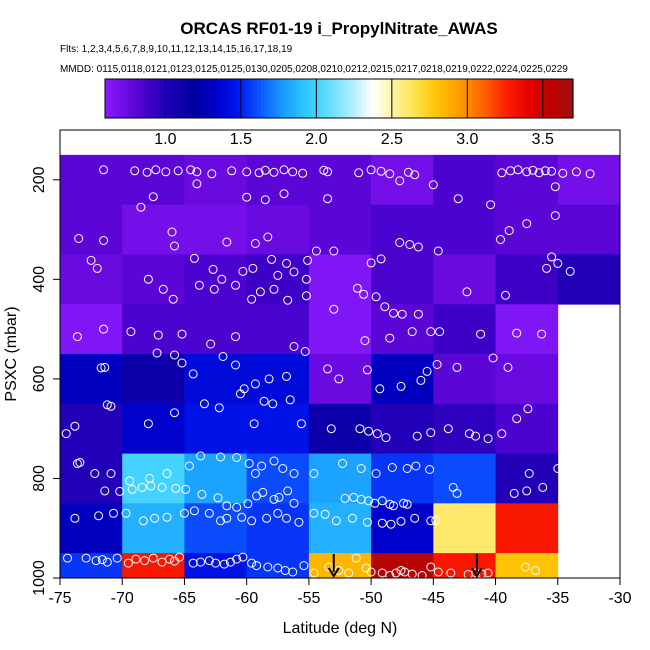 The height and width of the screenshot is (650, 650). Describe the element at coordinates (39, 179) in the screenshot. I see `y-tick-label: 200` at that location.